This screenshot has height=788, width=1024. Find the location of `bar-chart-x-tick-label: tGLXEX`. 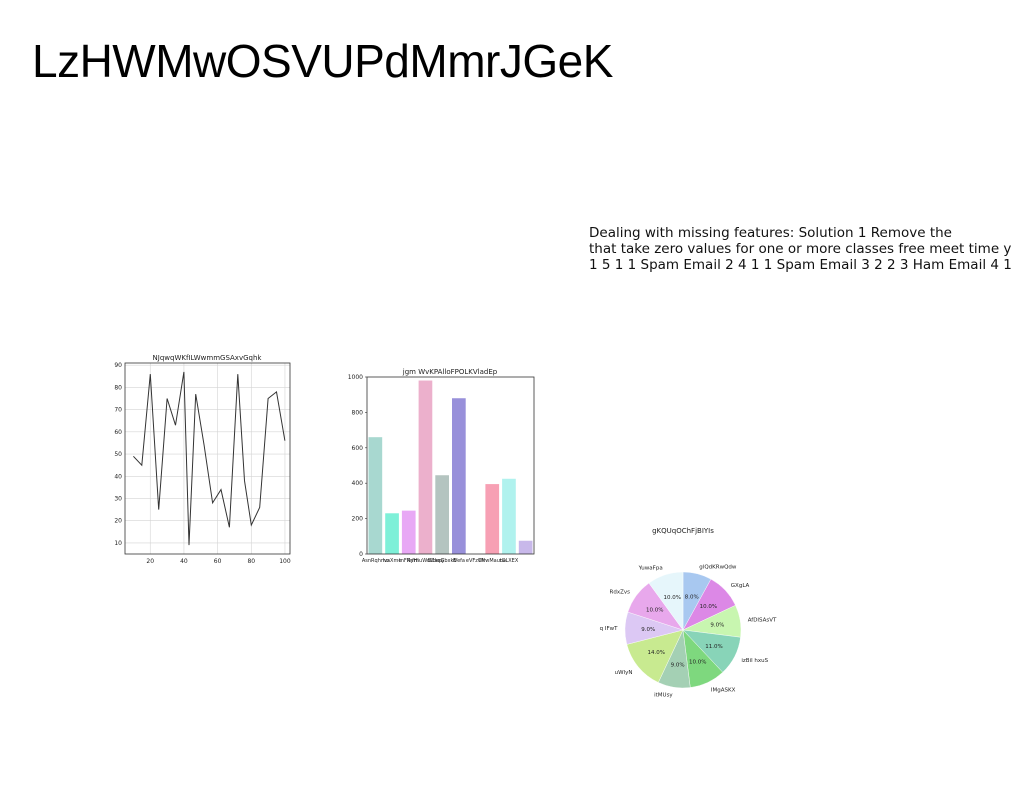

bar-chart-x-tick-label: tGLXEX is located at coordinates (509, 561).